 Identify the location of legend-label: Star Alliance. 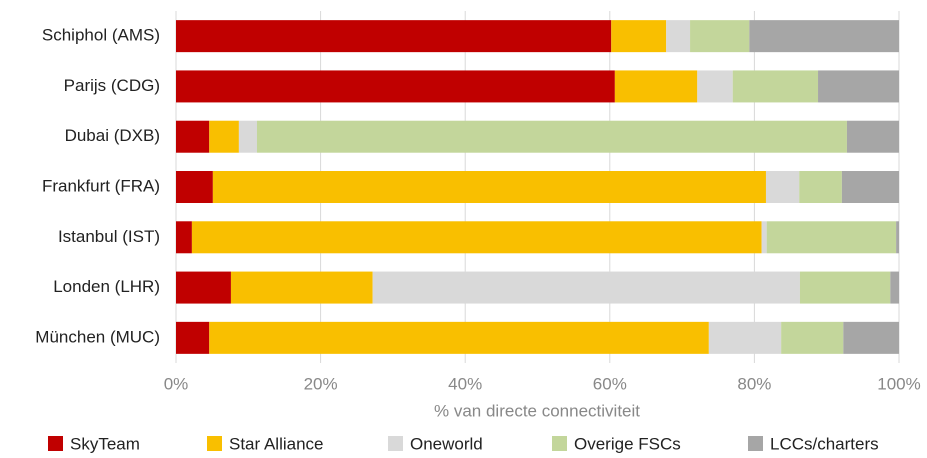
(276, 443).